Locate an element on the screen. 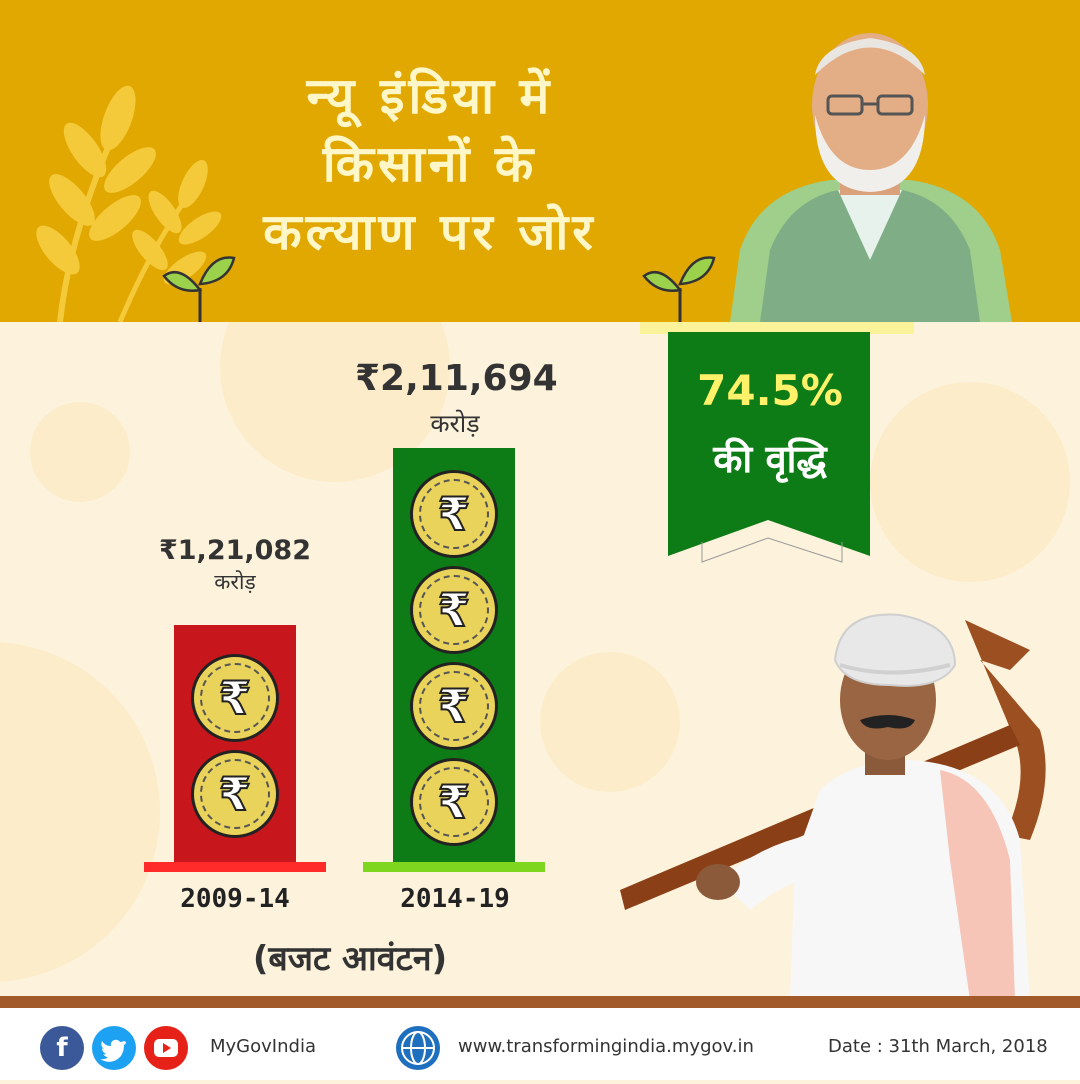 The width and height of the screenshot is (1080, 1084). social-handle: MyGovIndia is located at coordinates (263, 1046).